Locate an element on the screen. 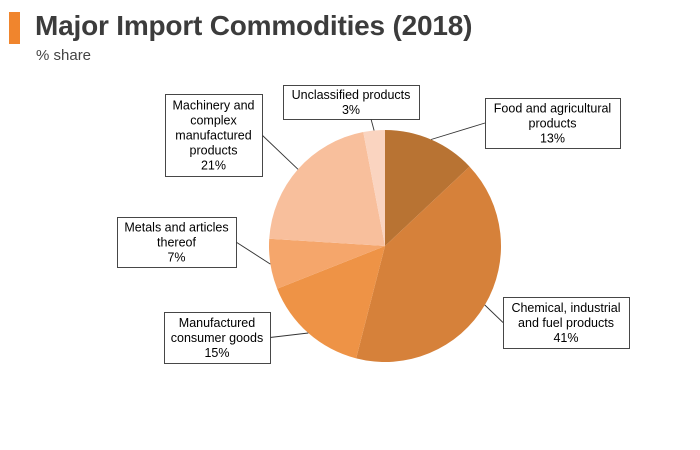 The height and width of the screenshot is (450, 700). pie-slice-machinery-and-complex-manufactured-products is located at coordinates (327, 189).